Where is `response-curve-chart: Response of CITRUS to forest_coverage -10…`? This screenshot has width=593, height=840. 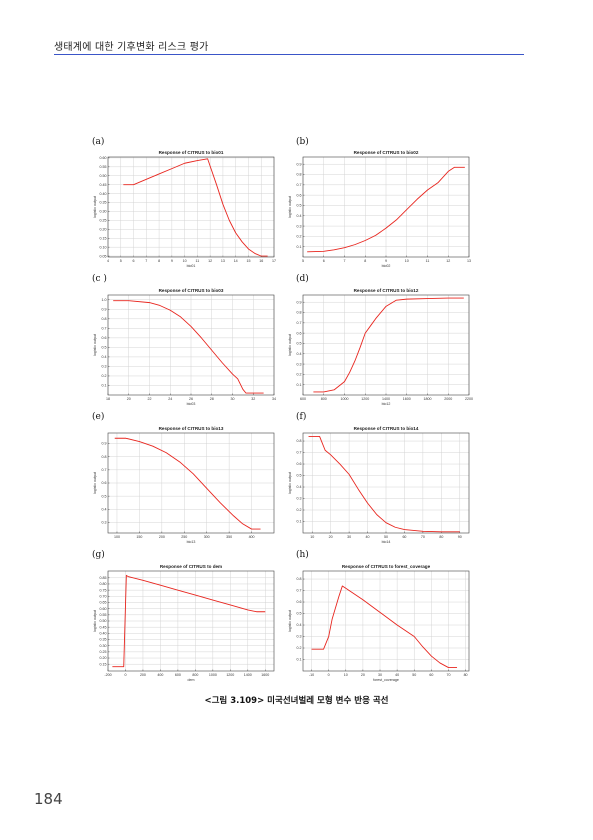 response-curve-chart: Response of CITRUS to forest_coverage -10… is located at coordinates (379, 623).